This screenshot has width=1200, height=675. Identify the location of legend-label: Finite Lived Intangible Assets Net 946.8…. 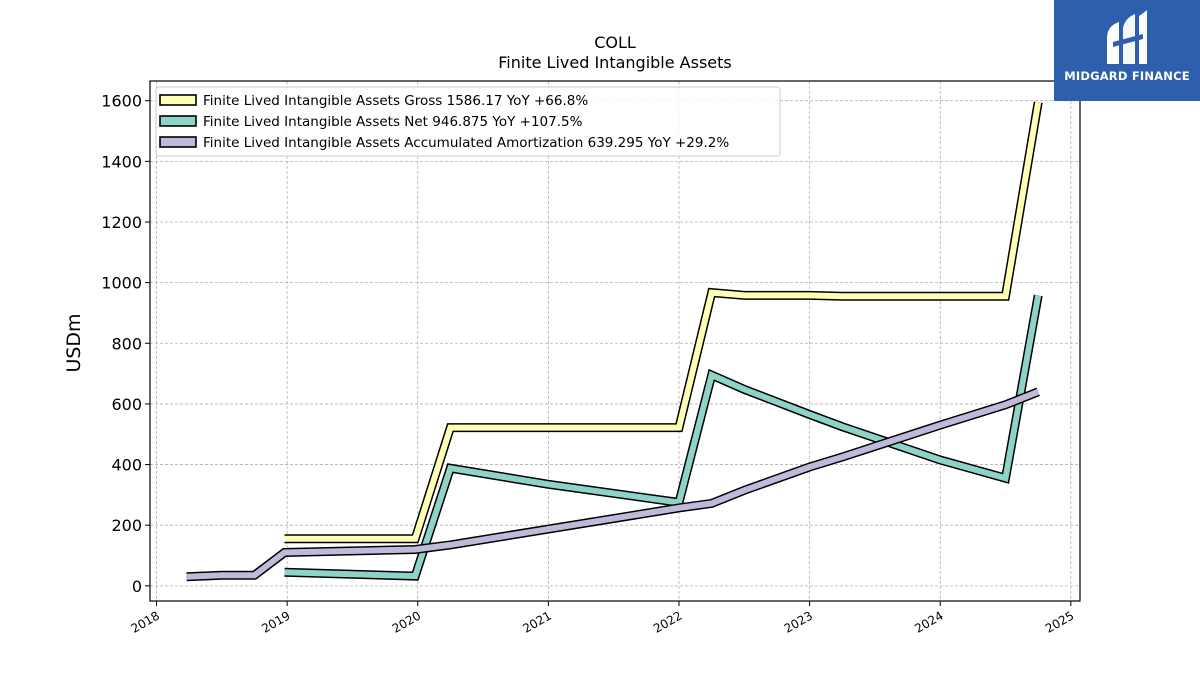
(393, 122).